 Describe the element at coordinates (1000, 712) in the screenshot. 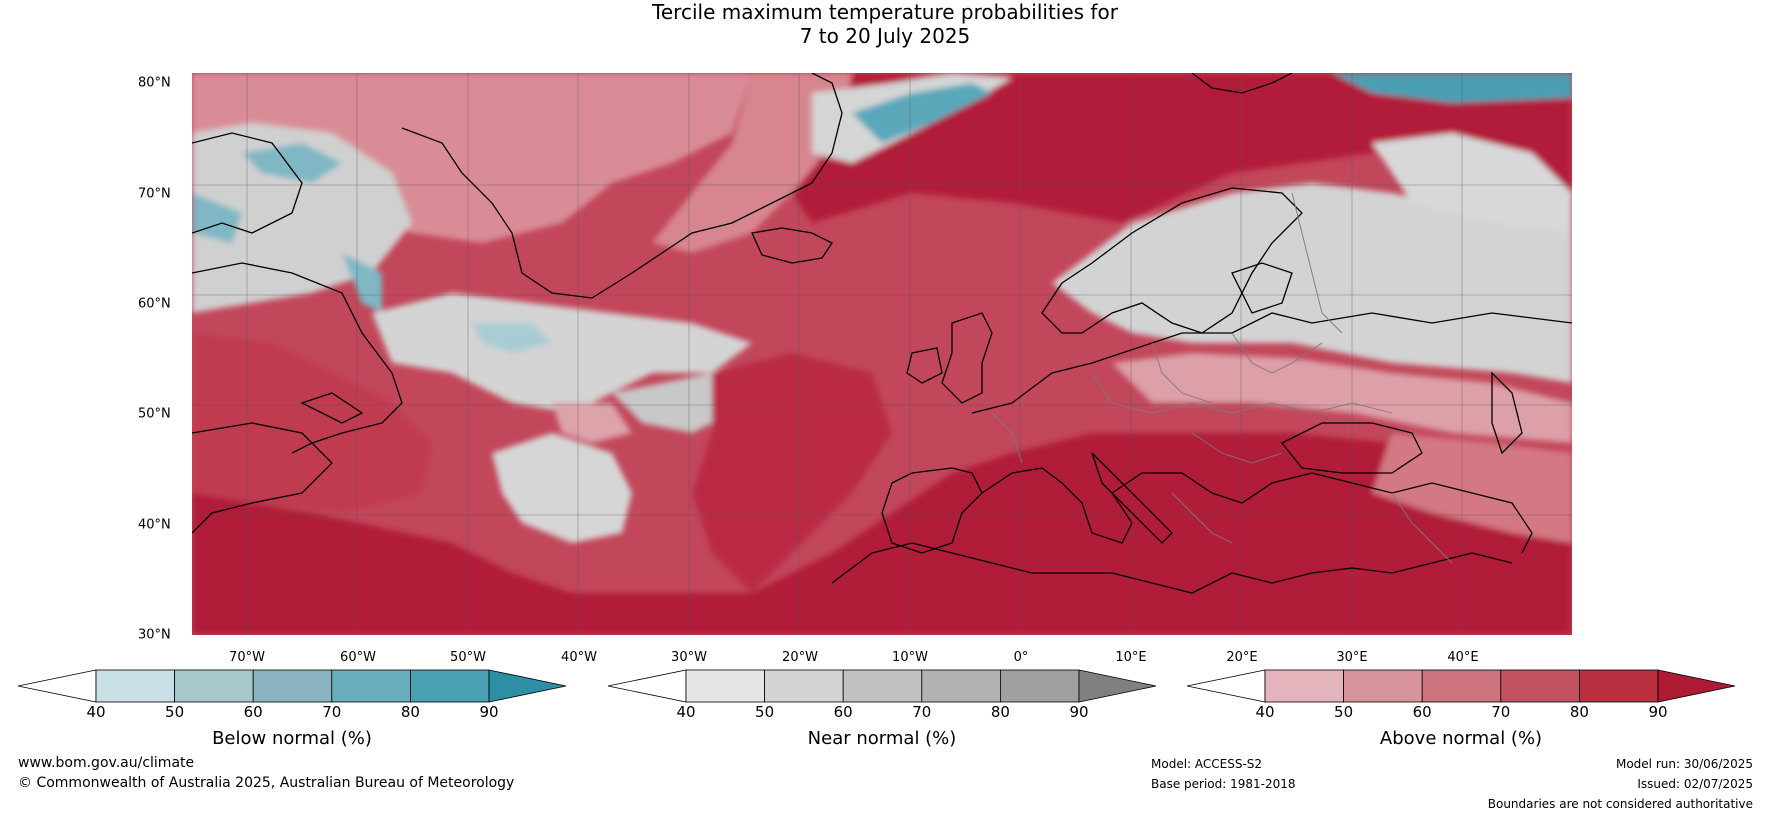

I see `colorbar-near-tick: 80` at that location.